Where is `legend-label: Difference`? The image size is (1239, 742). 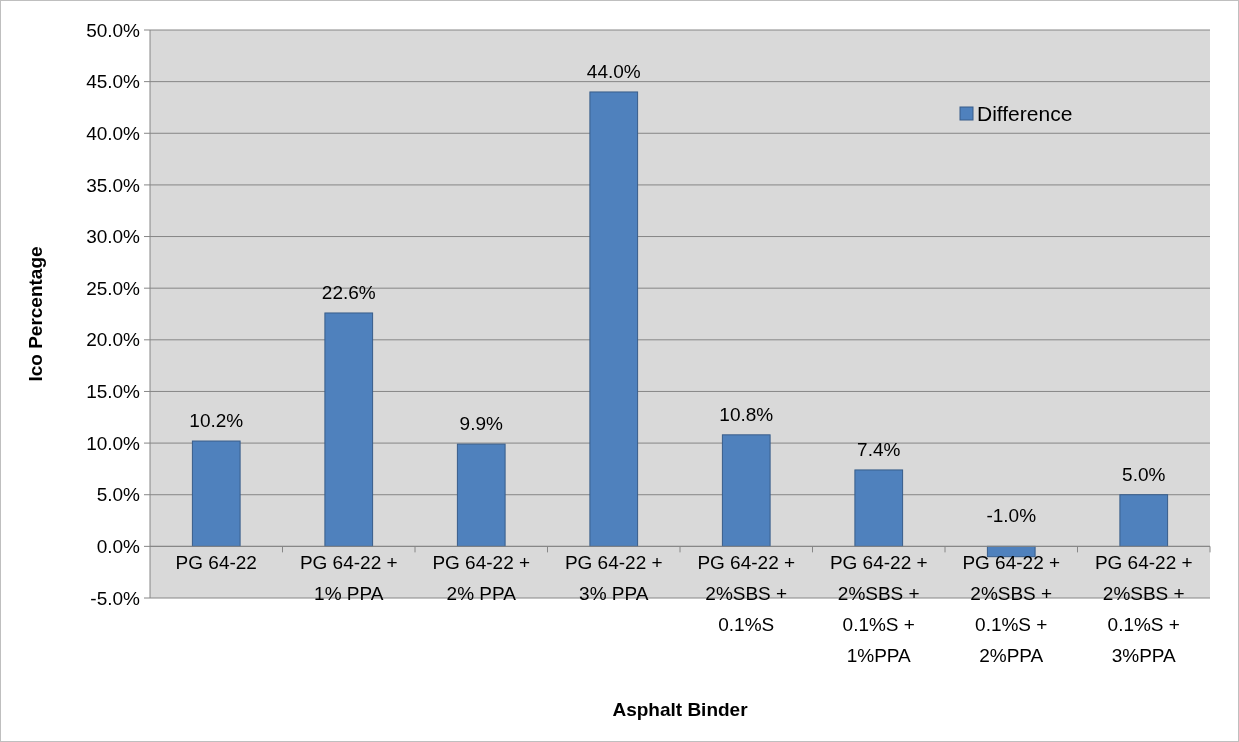
legend-label: Difference is located at coordinates (1025, 114).